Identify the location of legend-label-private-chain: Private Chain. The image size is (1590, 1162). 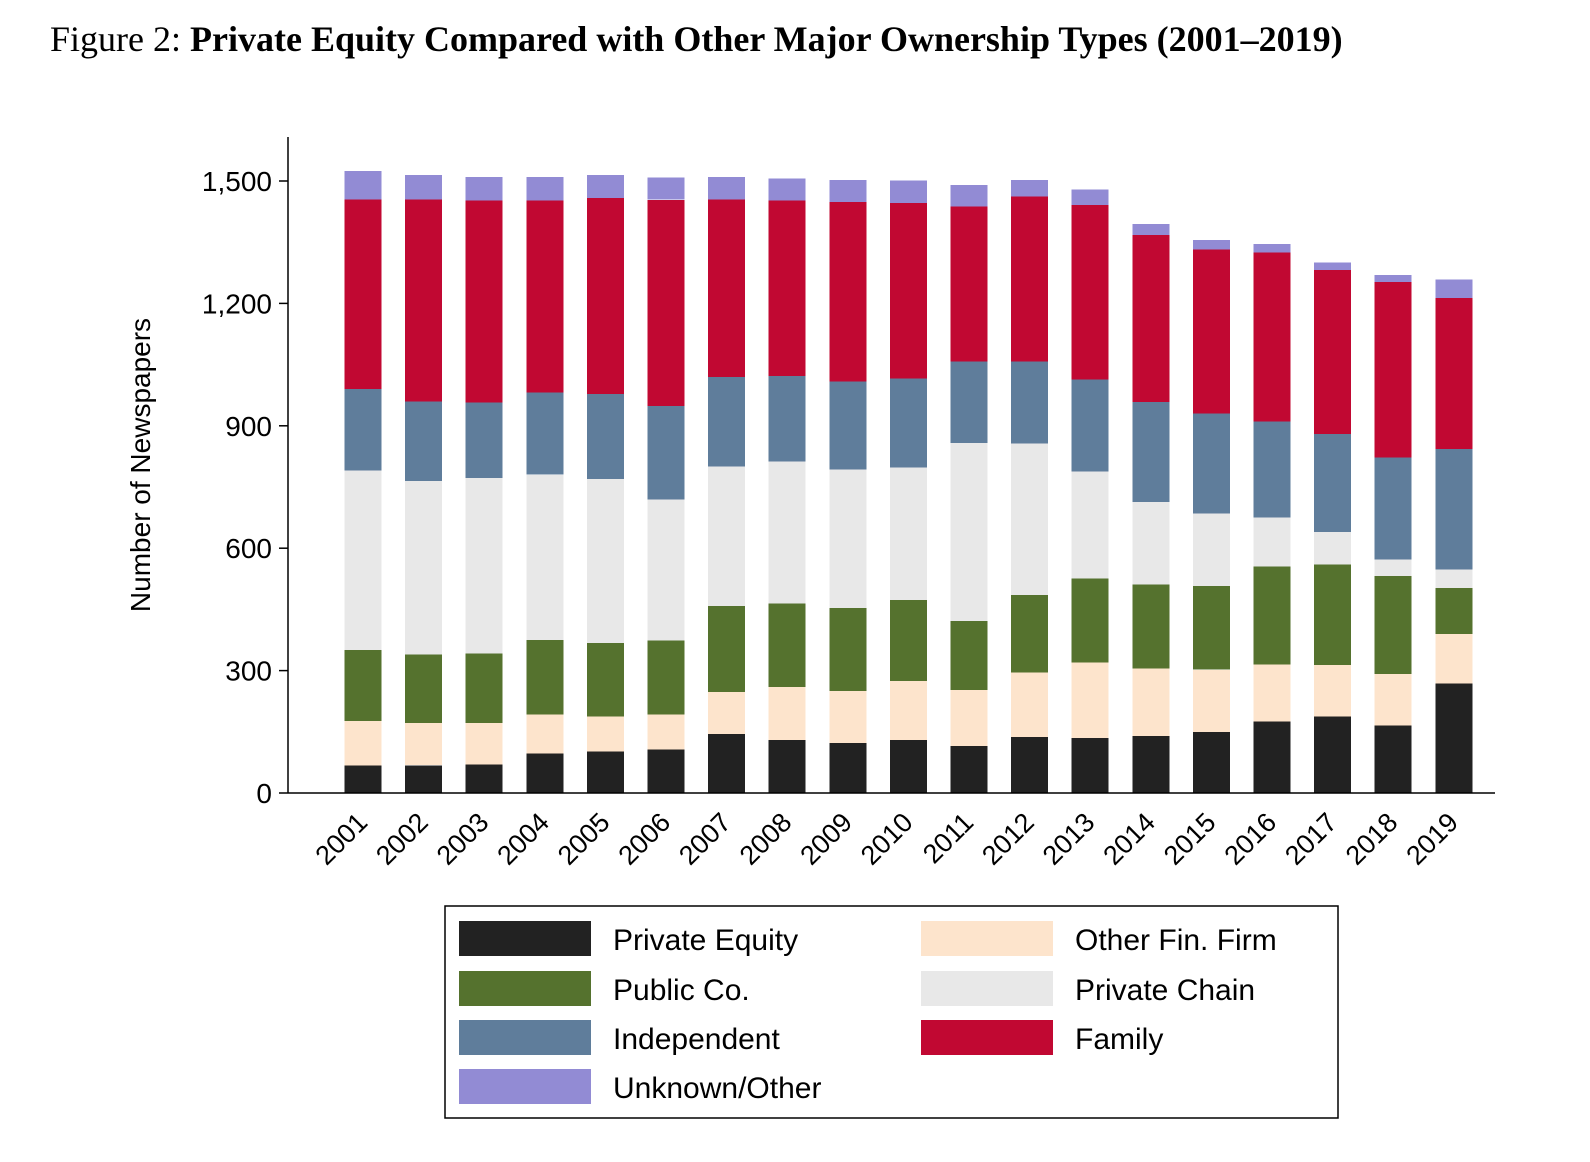
(1165, 990).